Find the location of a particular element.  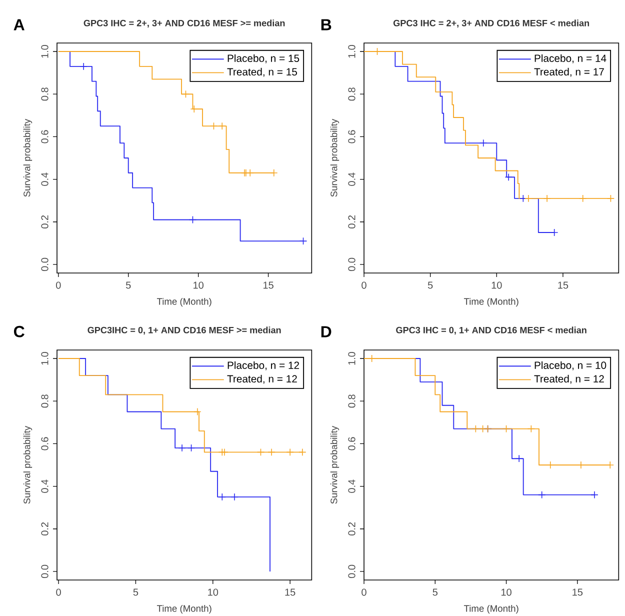

text: B is located at coordinates (326, 24).